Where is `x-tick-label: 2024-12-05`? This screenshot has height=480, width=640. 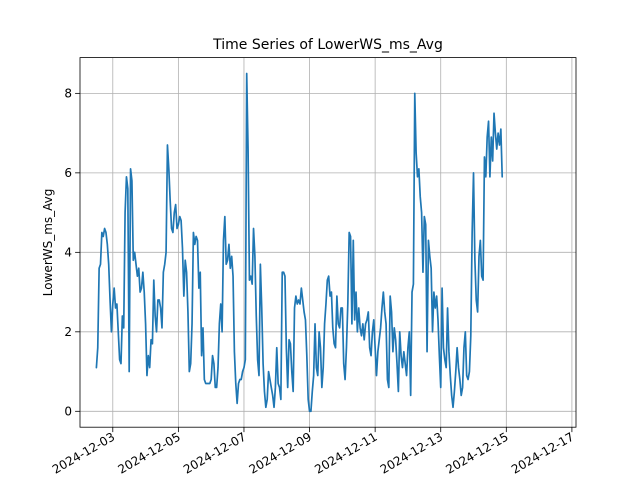 x-tick-label: 2024-12-05 is located at coordinates (148, 453).